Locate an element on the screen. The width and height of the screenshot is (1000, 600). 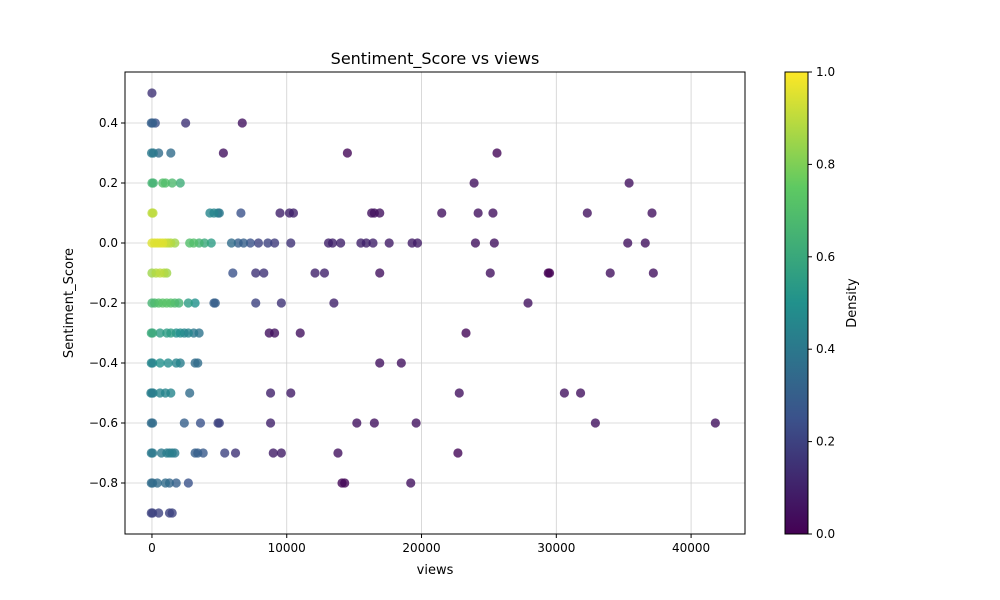
x-tick-label: 20000 is located at coordinates (421, 548).